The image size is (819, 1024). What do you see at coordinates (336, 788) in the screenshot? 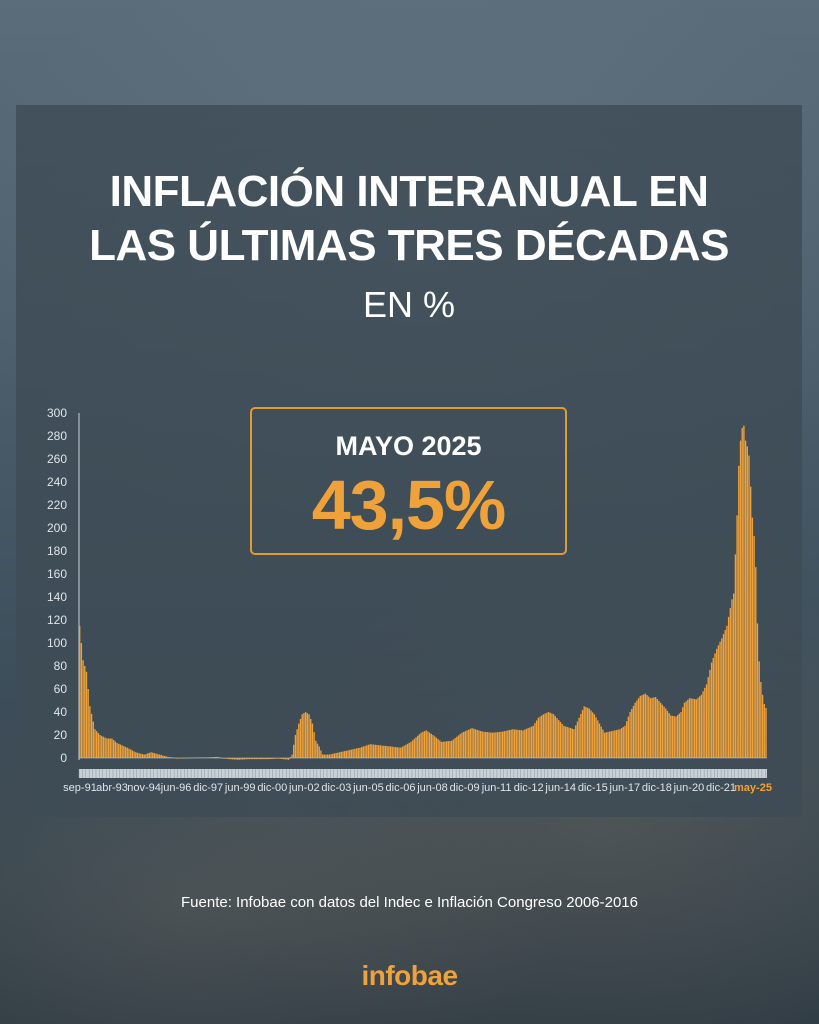
I see `x-tick-label: dic-03` at bounding box center [336, 788].